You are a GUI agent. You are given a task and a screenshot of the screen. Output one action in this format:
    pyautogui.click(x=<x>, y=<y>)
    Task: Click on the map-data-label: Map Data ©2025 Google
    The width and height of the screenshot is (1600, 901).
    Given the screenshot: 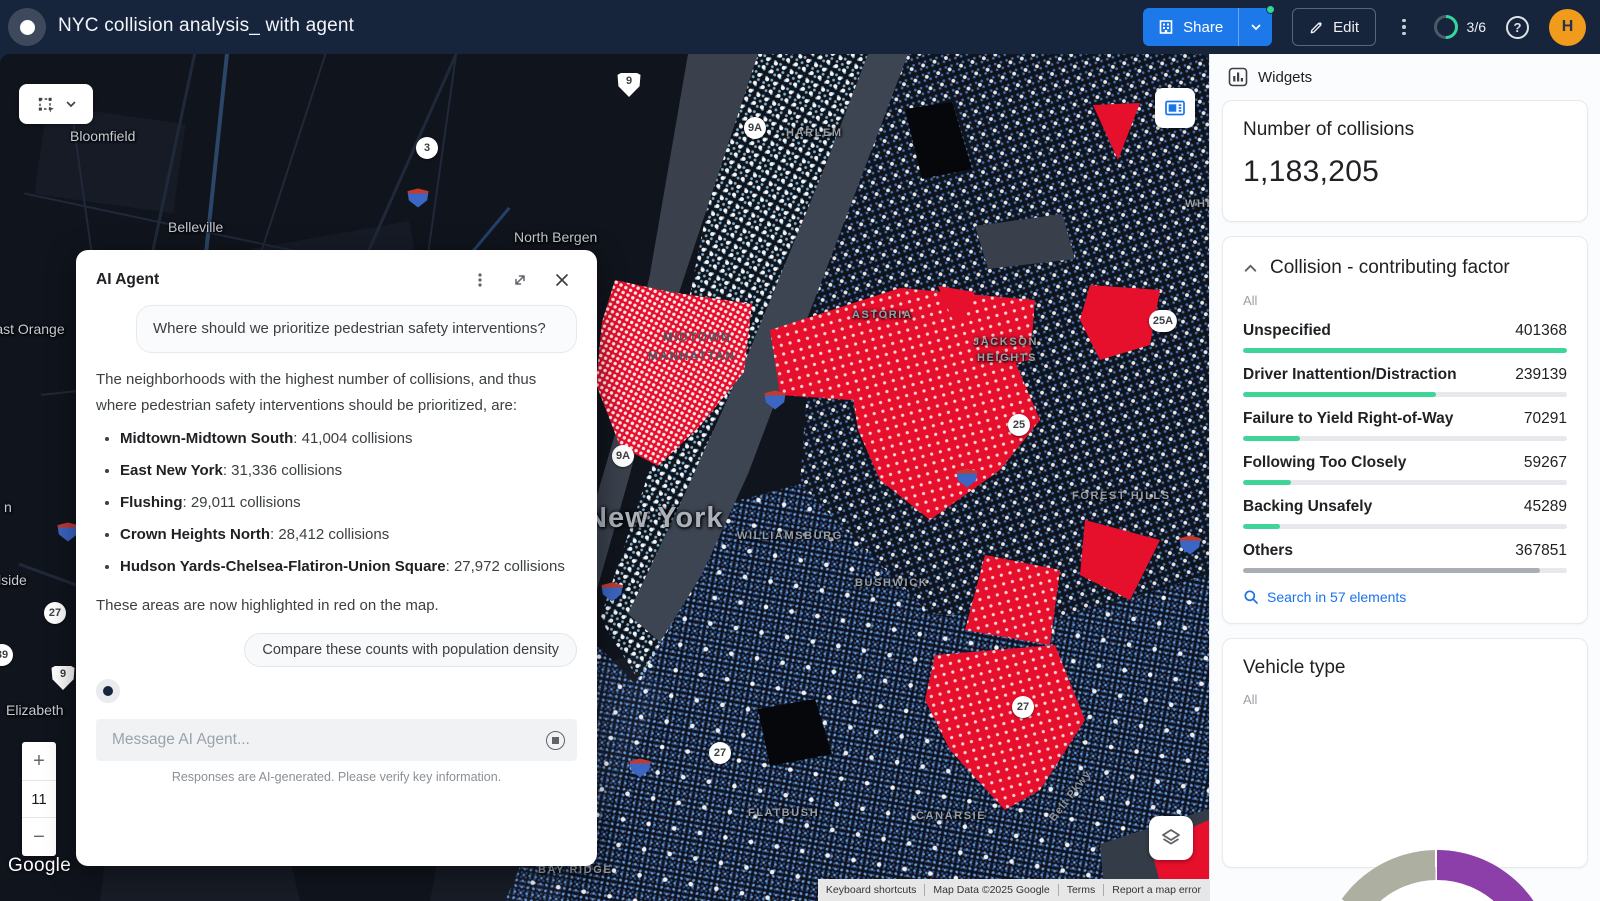 What is the action you would take?
    pyautogui.click(x=990, y=890)
    